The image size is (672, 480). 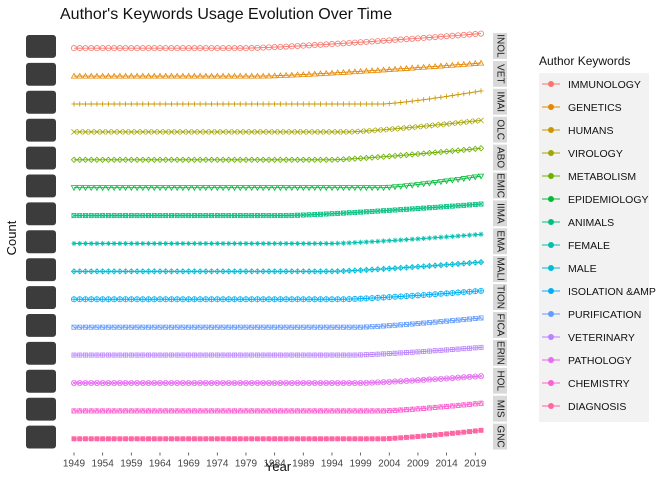 What do you see at coordinates (266, 157) in the screenshot?
I see `panel-metabolism: ABO` at bounding box center [266, 157].